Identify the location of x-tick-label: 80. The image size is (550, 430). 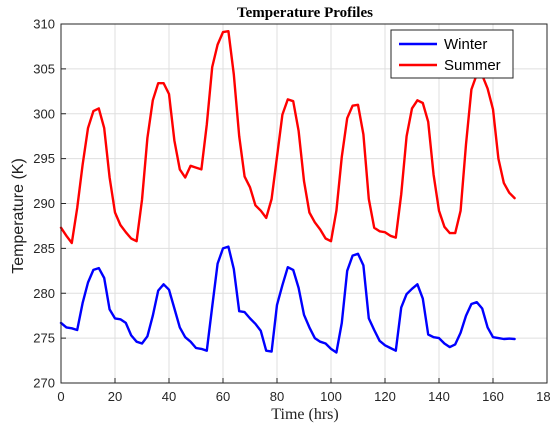
(277, 396).